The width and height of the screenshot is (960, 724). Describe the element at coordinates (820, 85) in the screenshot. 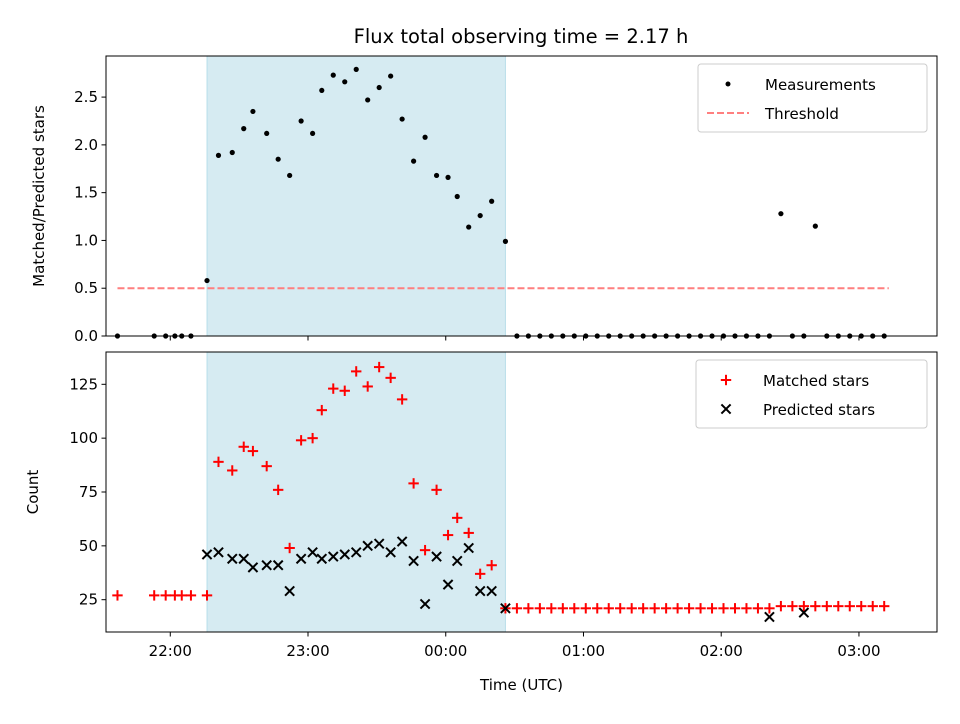

I see `legend-measurements-label: Measurements` at that location.